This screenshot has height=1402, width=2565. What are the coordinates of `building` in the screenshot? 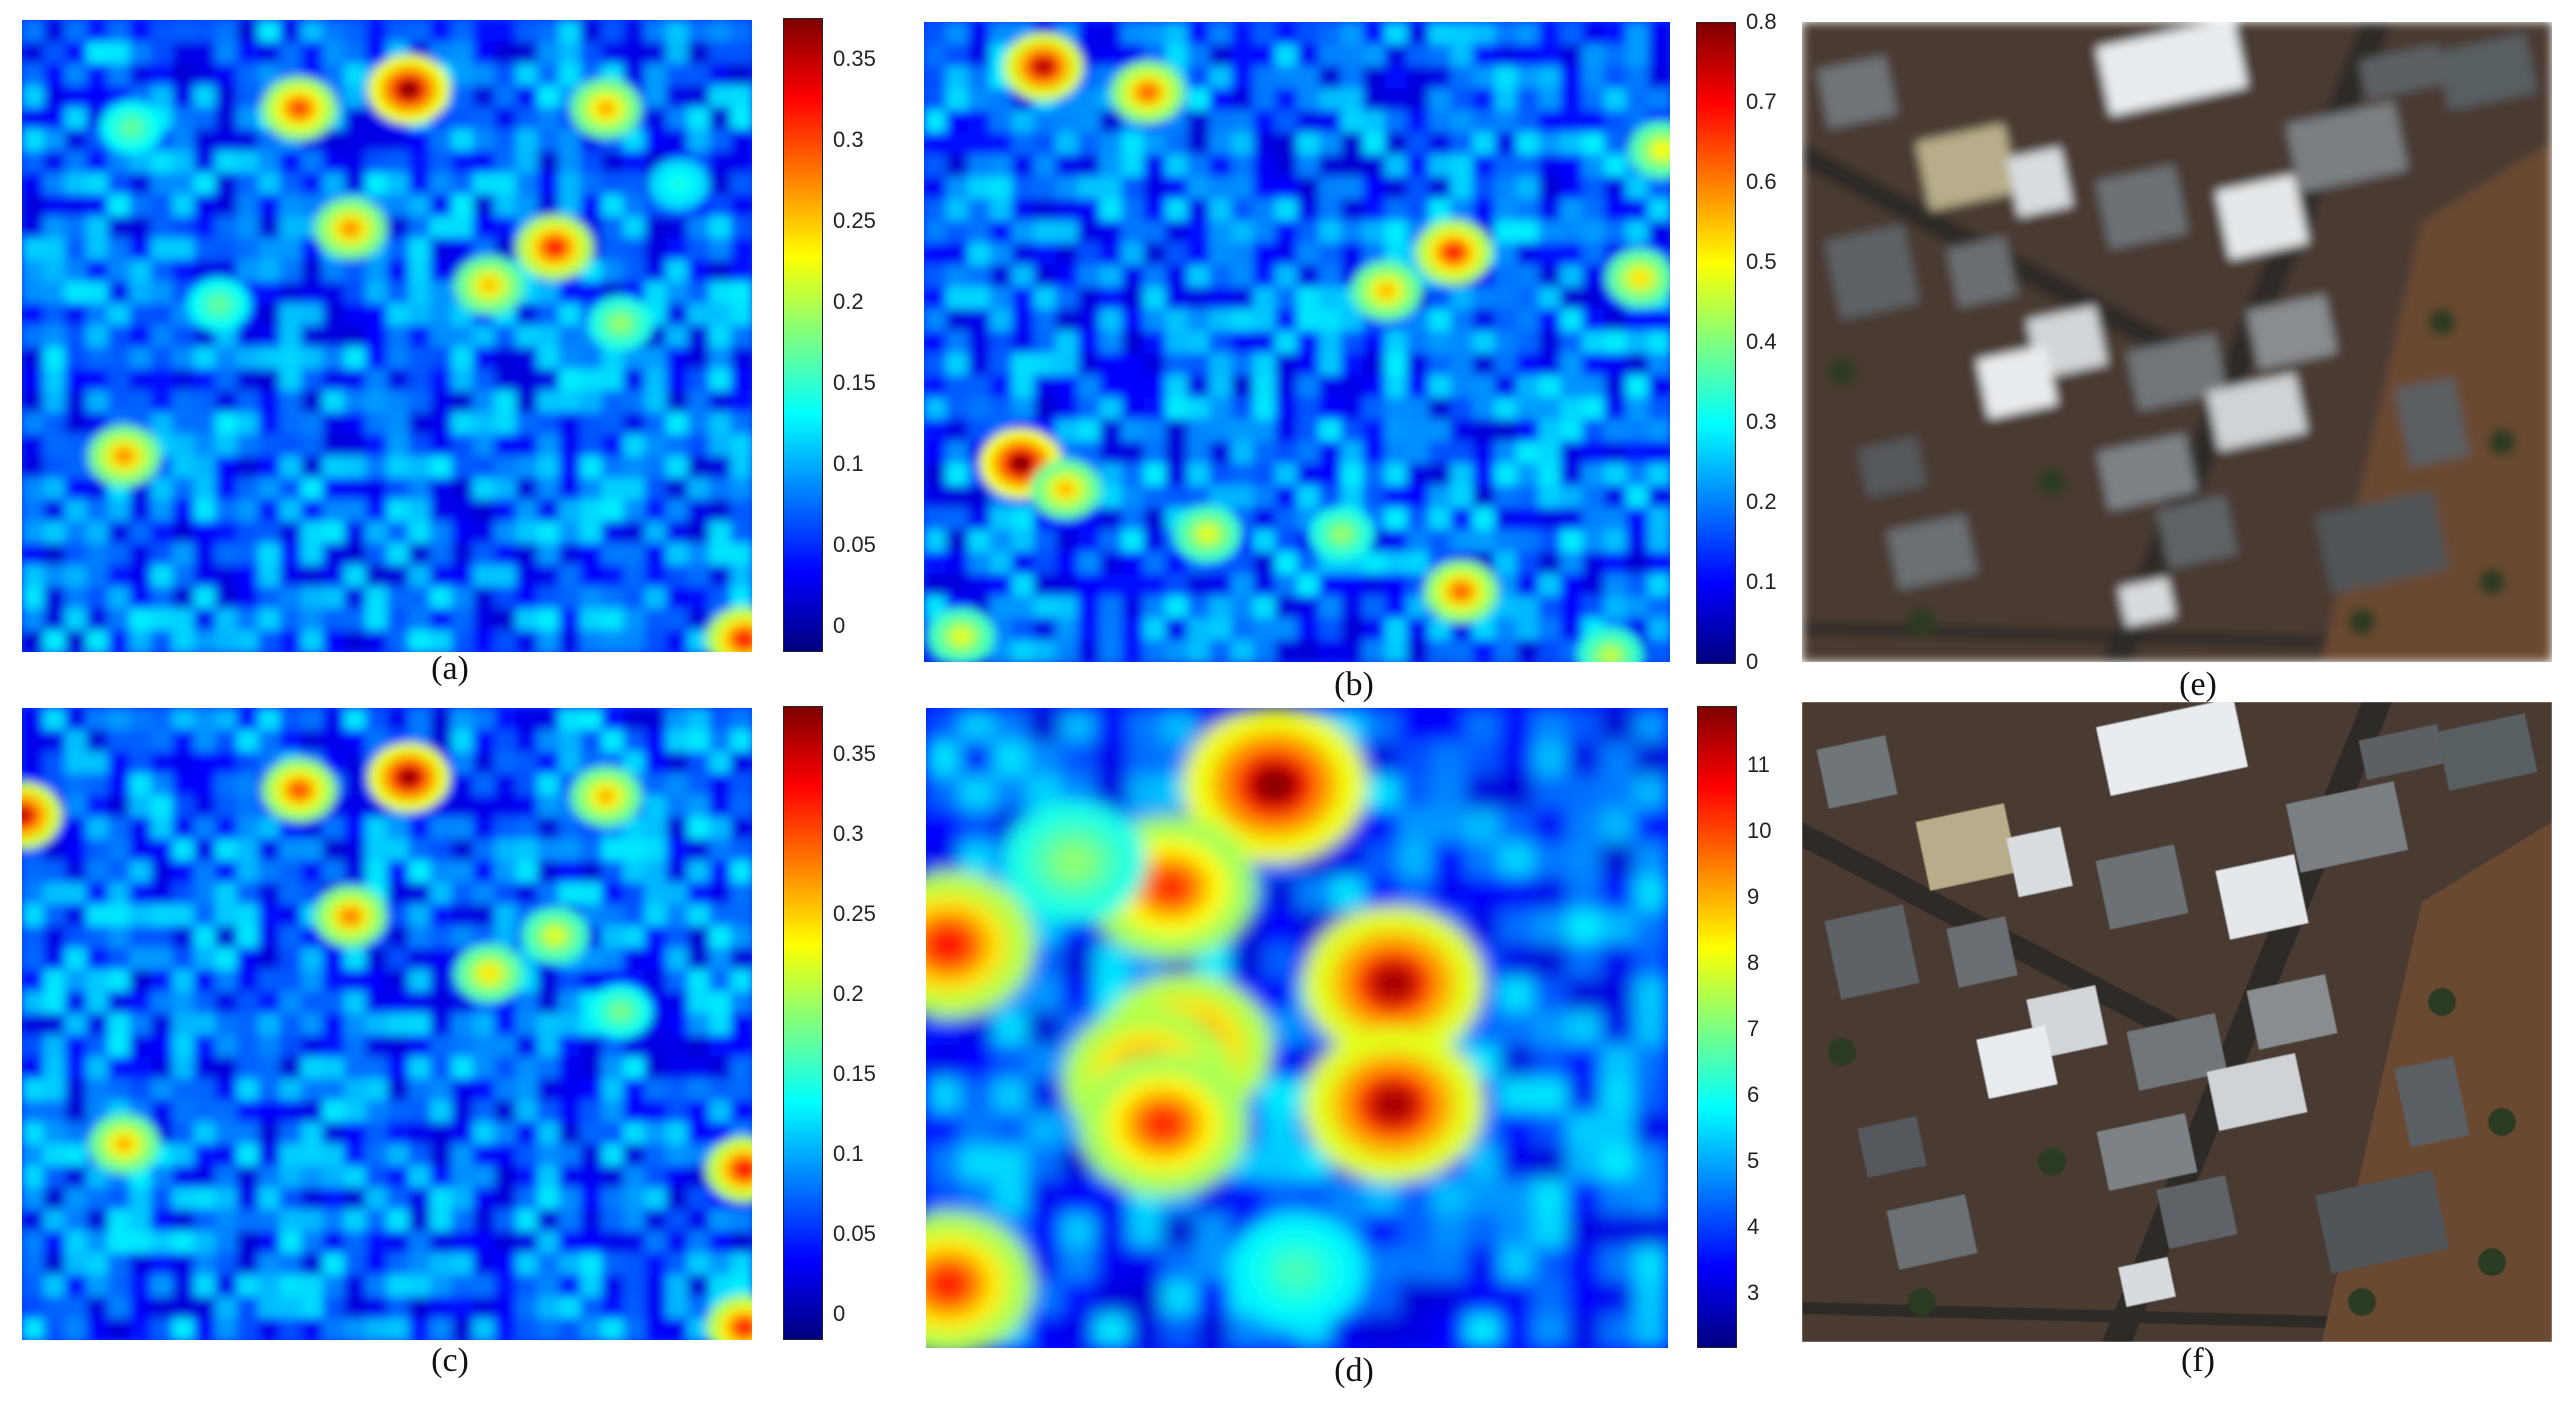 It's located at (2262, 897).